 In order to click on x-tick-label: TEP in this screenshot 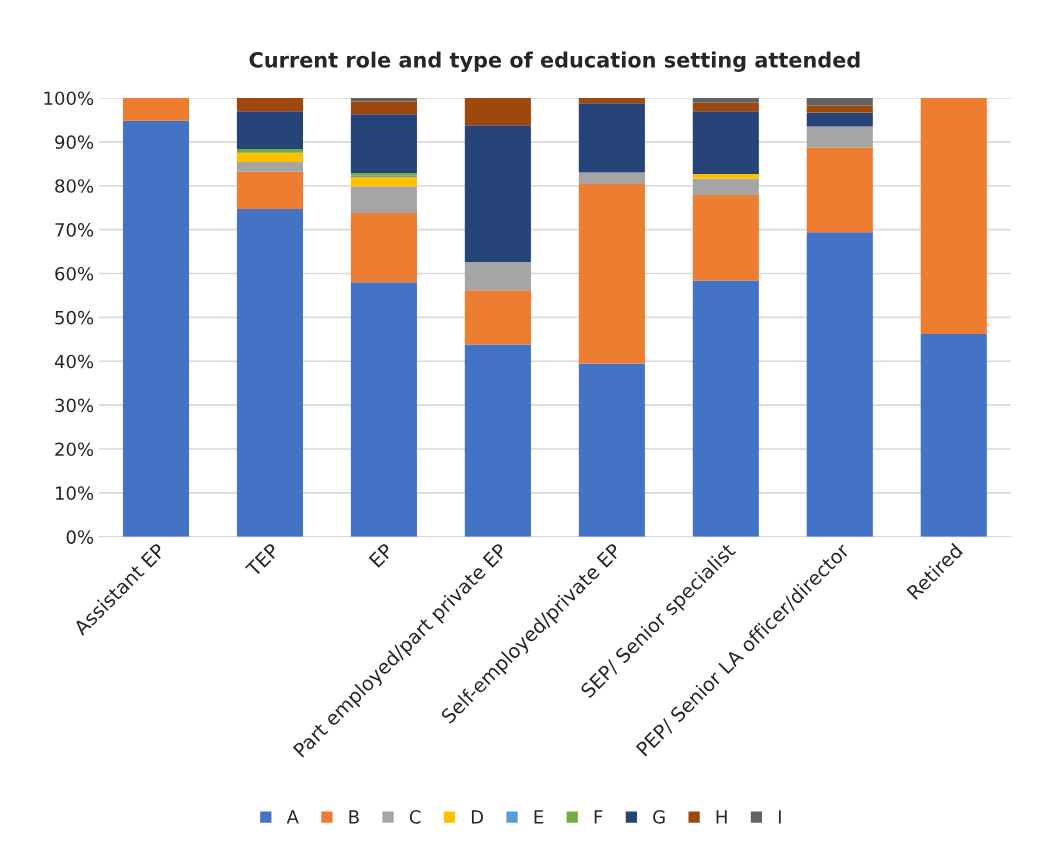, I will do `click(262, 560)`.